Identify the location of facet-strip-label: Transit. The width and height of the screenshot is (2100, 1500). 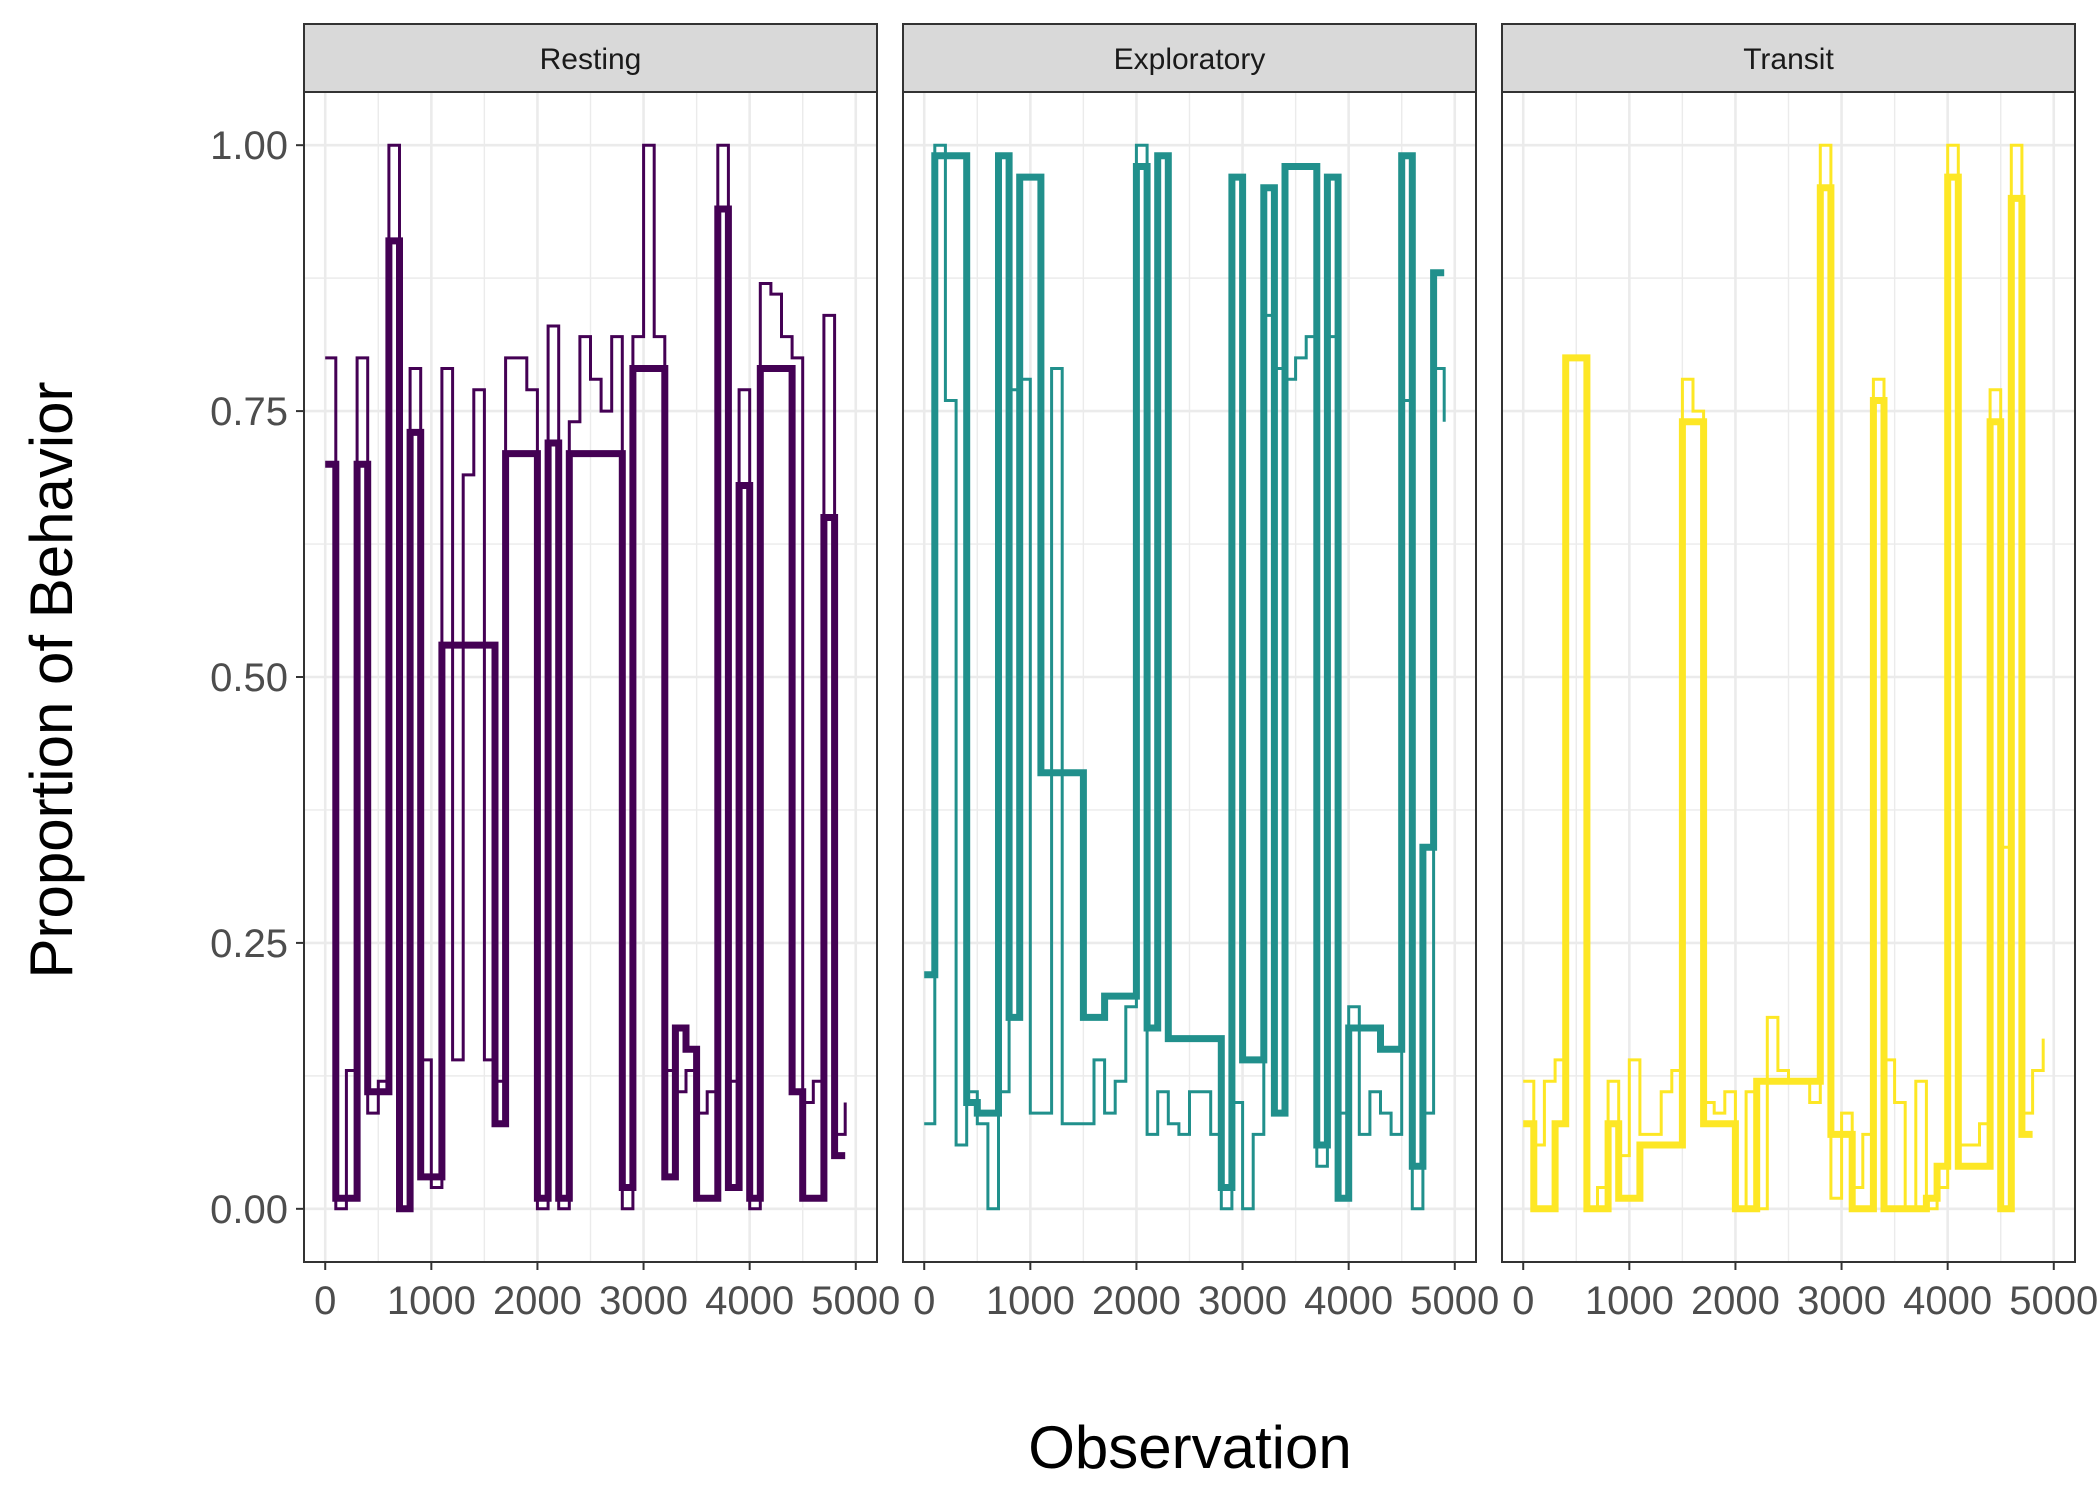
(1788, 59).